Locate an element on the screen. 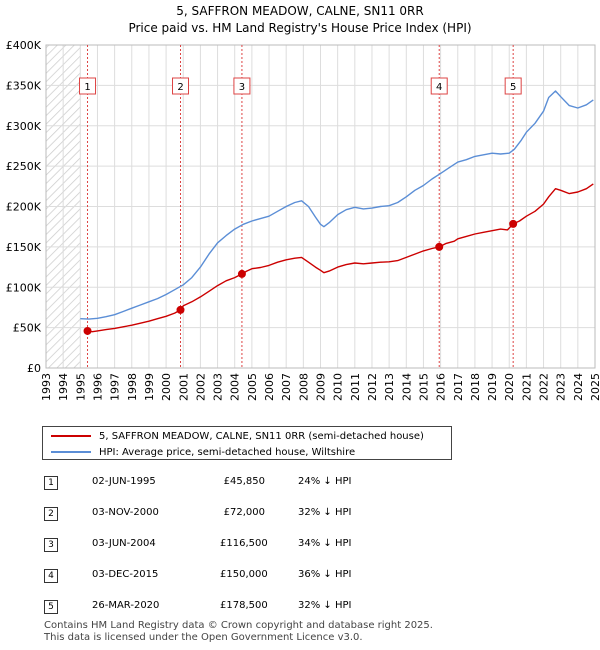  y-tick-label: £50K is located at coordinates (27, 328).